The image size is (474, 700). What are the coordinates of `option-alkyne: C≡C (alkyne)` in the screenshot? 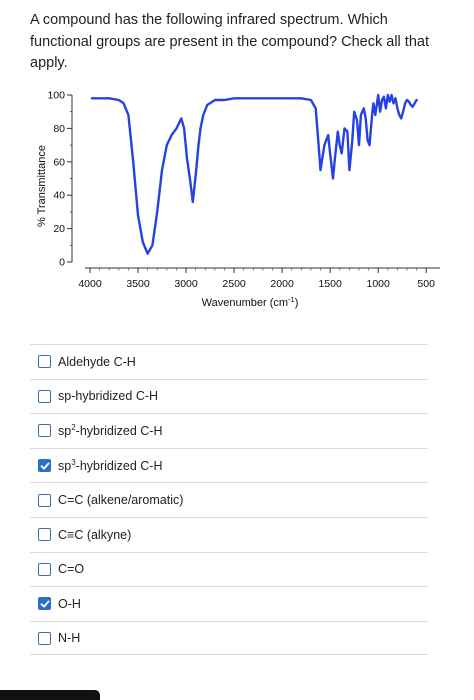 It's located at (229, 534).